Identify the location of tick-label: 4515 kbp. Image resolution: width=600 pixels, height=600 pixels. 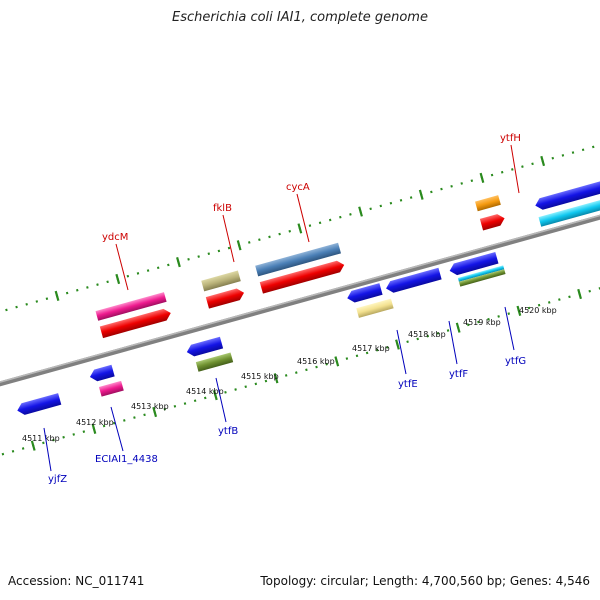
(260, 376).